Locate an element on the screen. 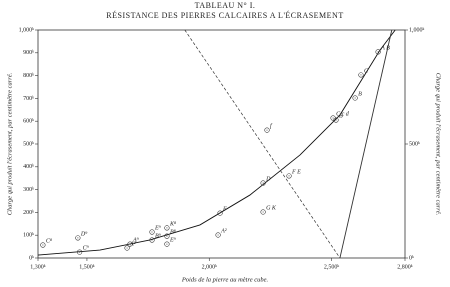 Image resolution: width=450 pixels, height=287 pixels. point-label: G K is located at coordinates (271, 208).